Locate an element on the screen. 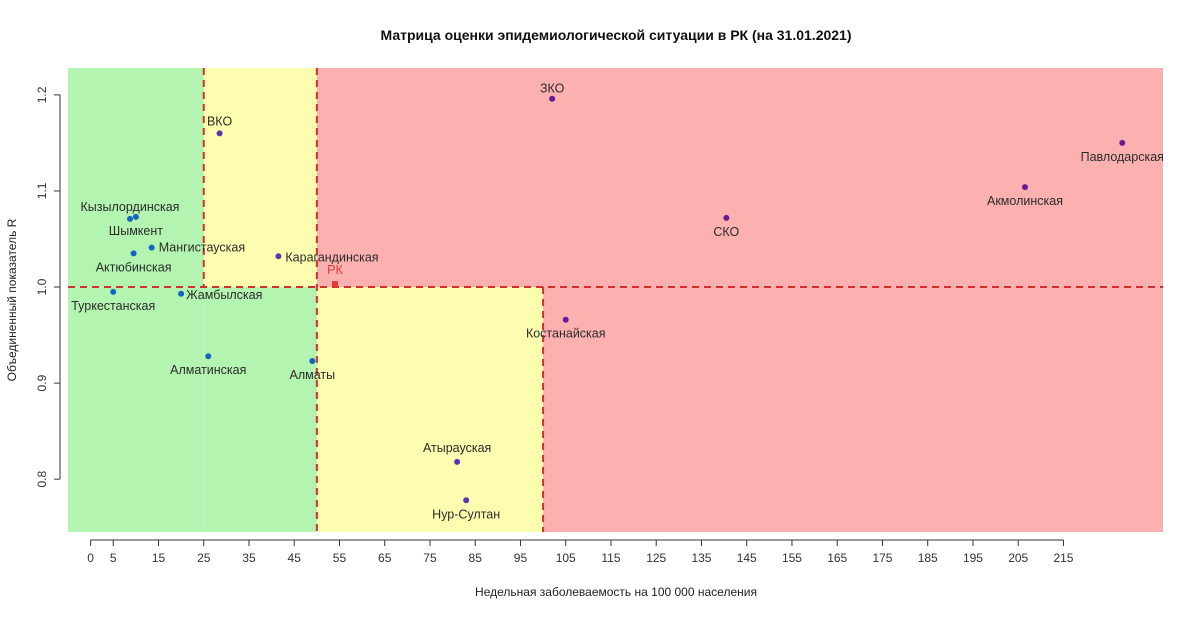 Image resolution: width=1200 pixels, height=623 pixels. y-tick-label-0.8: 0.8 is located at coordinates (42, 478).